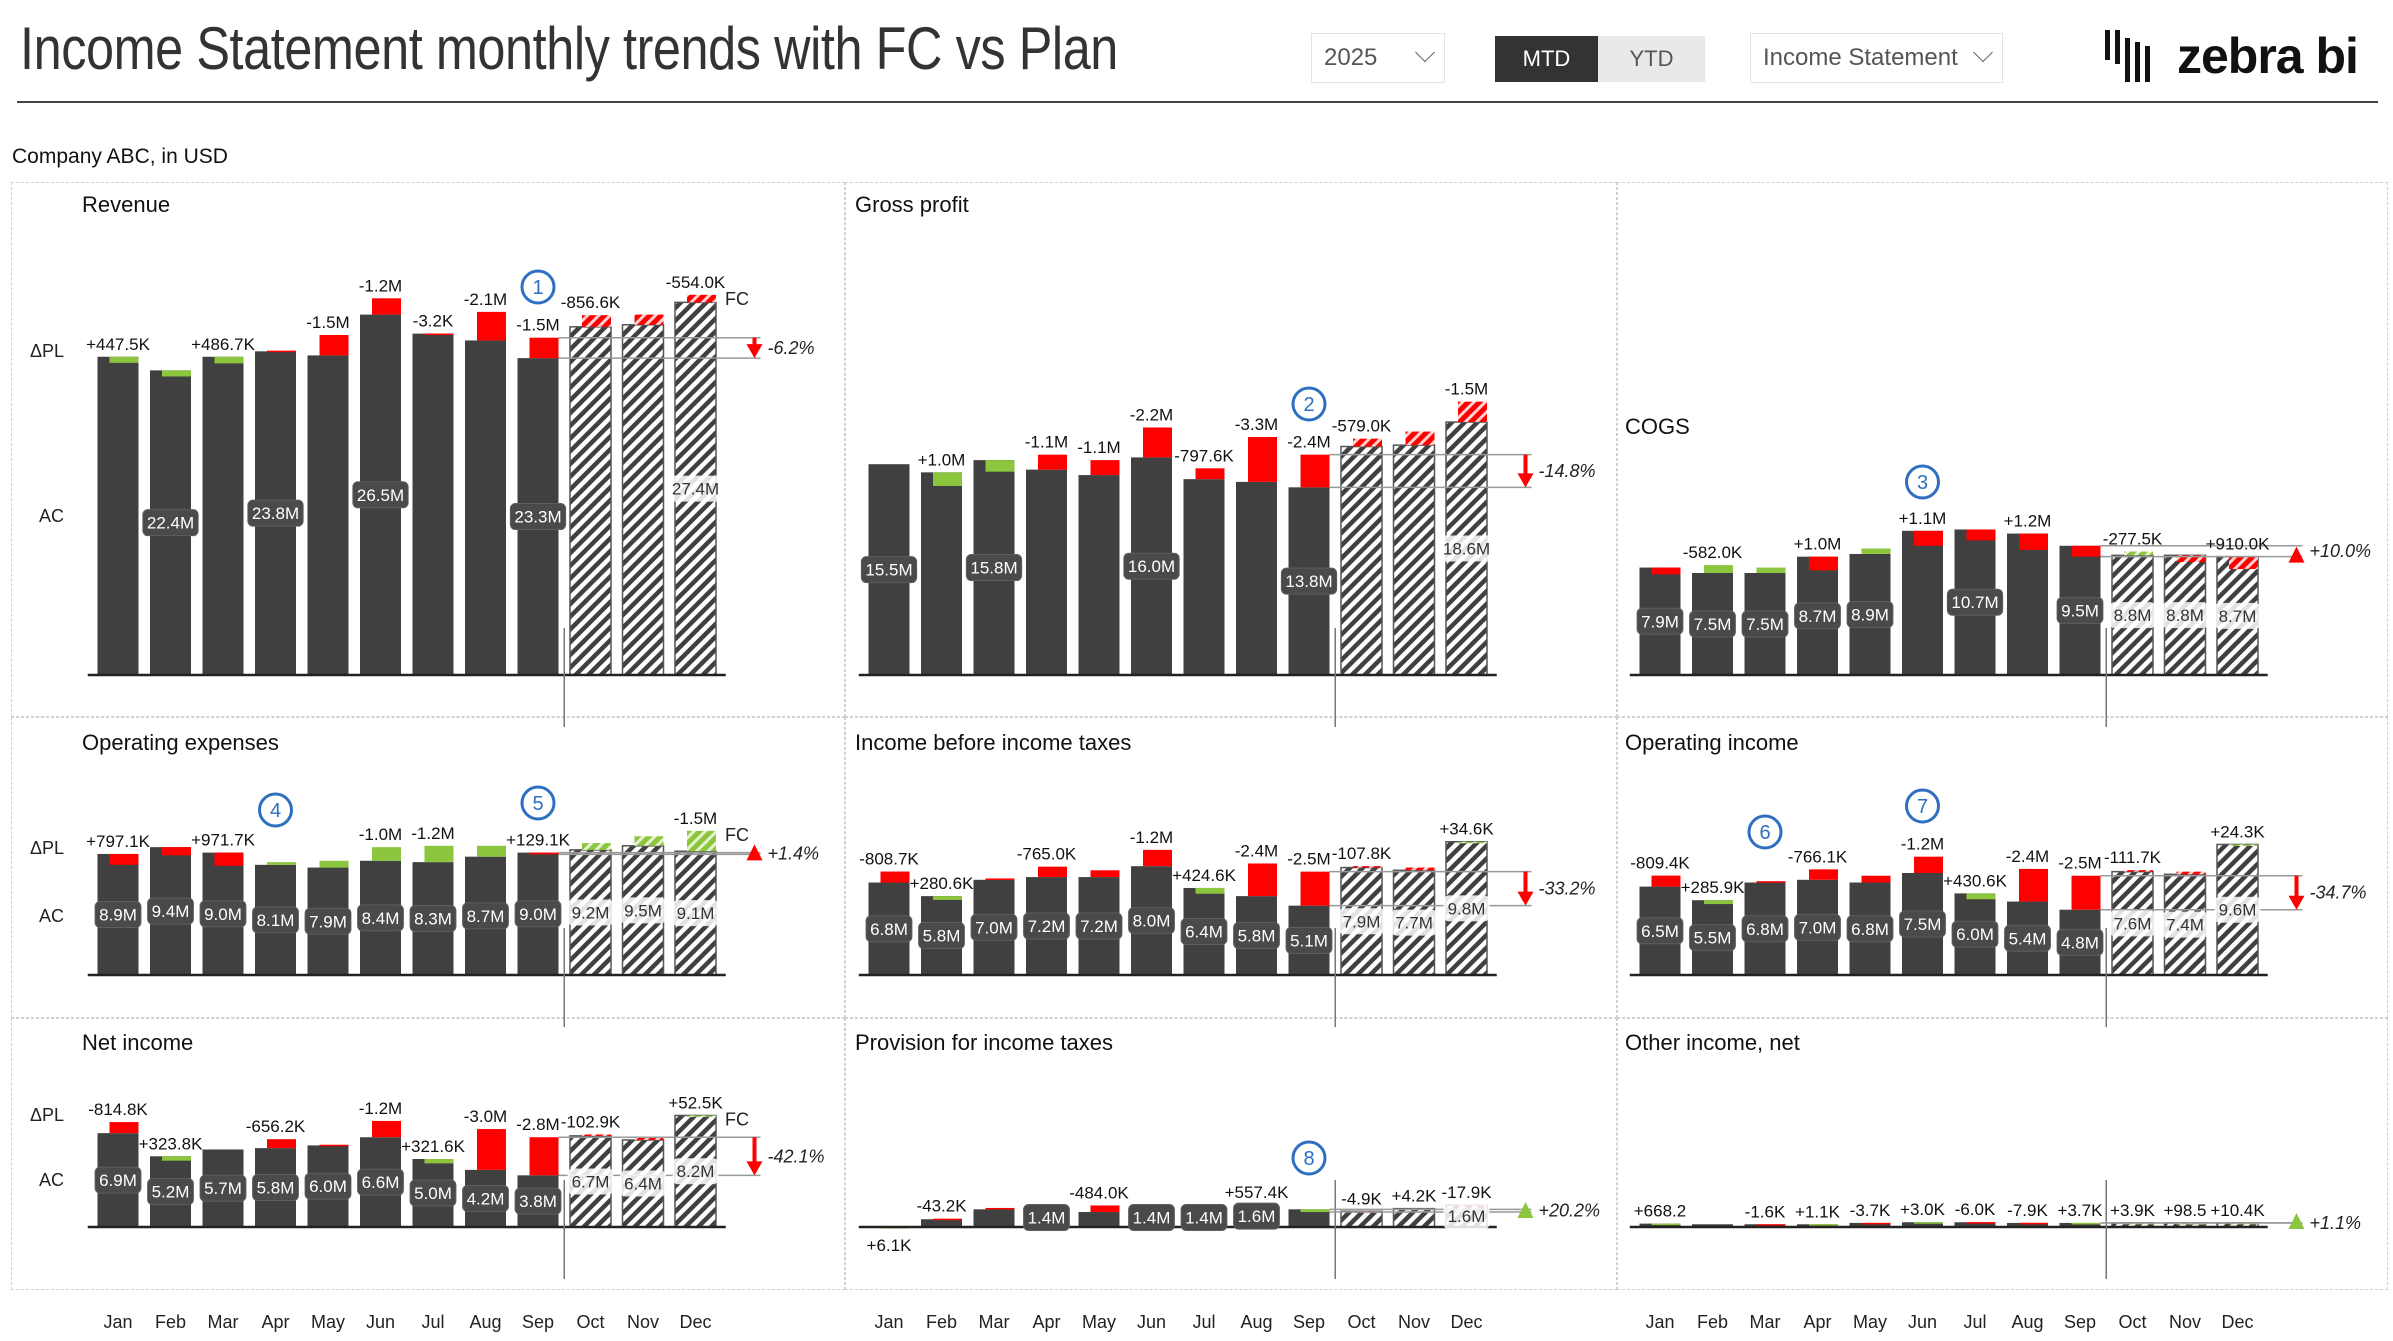 The height and width of the screenshot is (1341, 2393). I want to click on month-label: Dec, so click(695, 1322).